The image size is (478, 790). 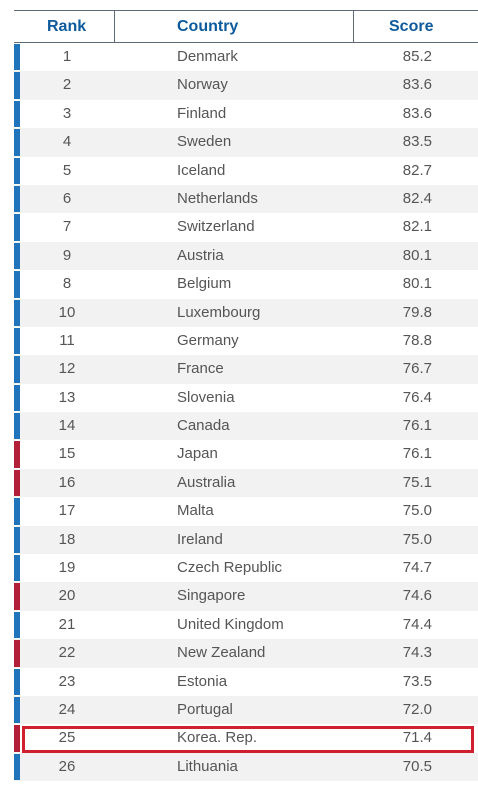 I want to click on rank-cell: 15, so click(x=67, y=454).